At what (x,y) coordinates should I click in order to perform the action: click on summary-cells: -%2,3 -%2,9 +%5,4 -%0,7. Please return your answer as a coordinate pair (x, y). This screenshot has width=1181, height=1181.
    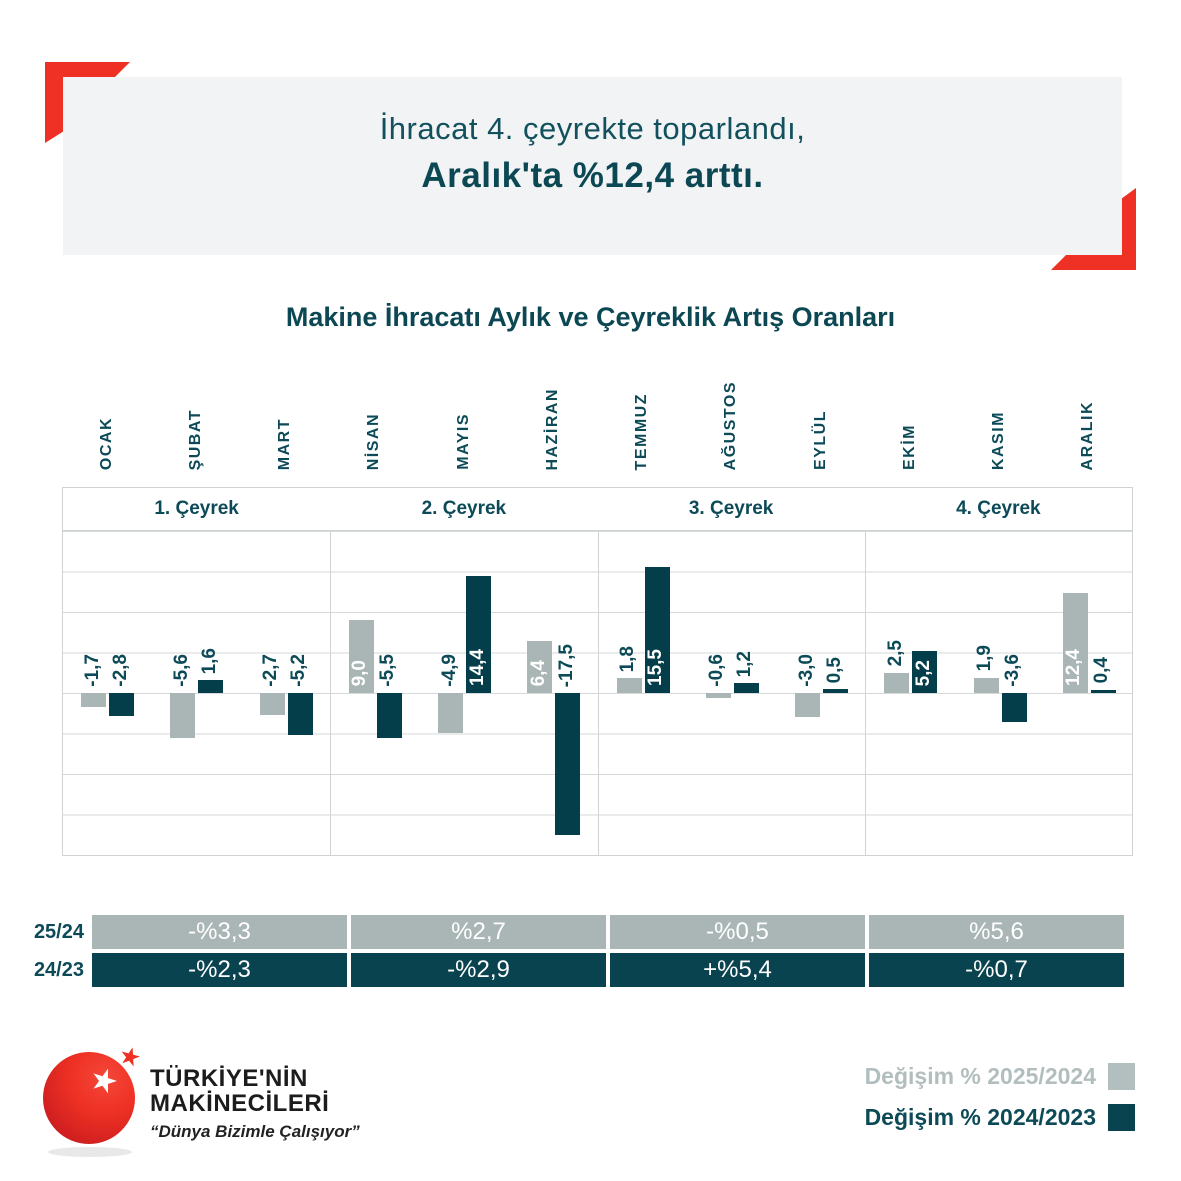
    Looking at the image, I should click on (608, 970).